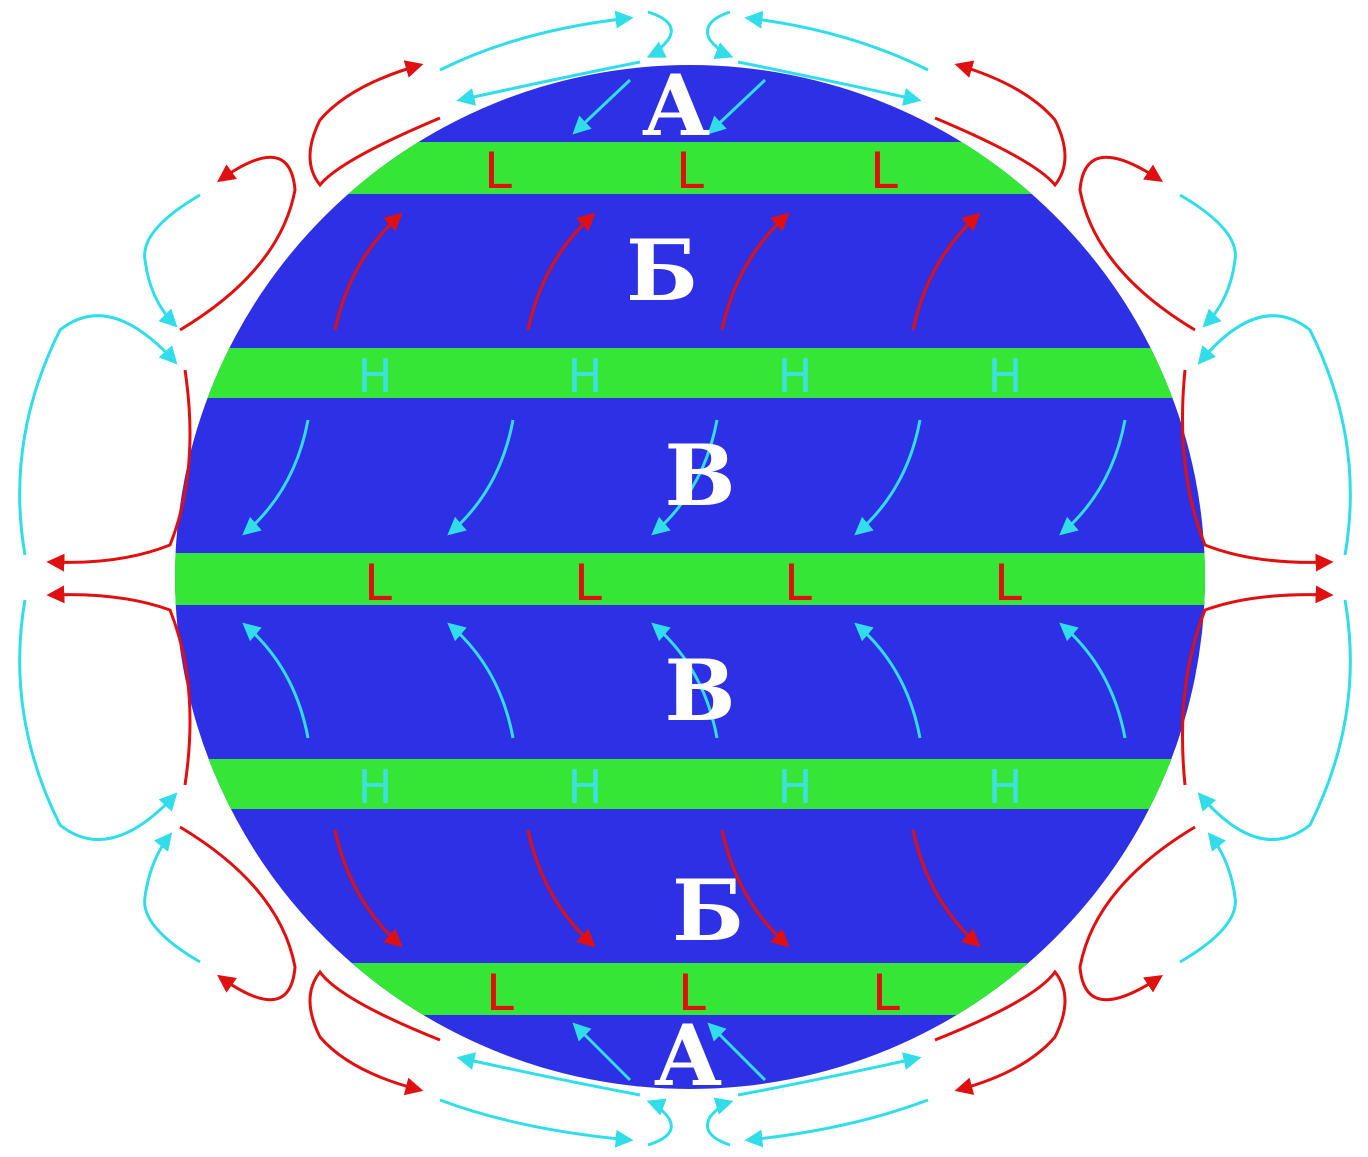 The height and width of the screenshot is (1157, 1368). What do you see at coordinates (690, 784) in the screenshot?
I see `belt-bottom-subtropical-high` at bounding box center [690, 784].